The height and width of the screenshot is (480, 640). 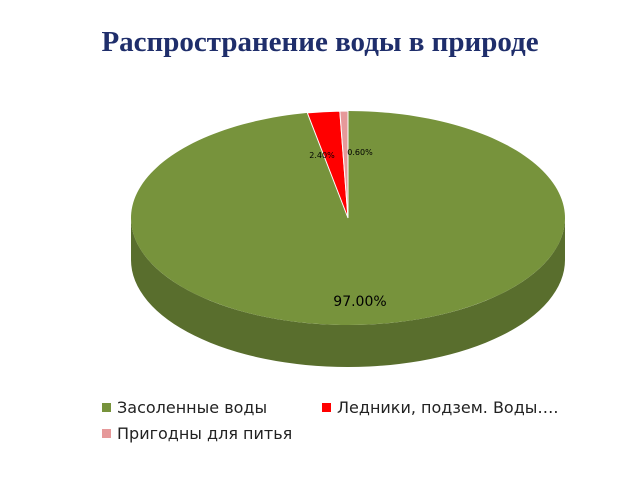 I want to click on chart-title: Распространение воды в природе, so click(x=320, y=42).